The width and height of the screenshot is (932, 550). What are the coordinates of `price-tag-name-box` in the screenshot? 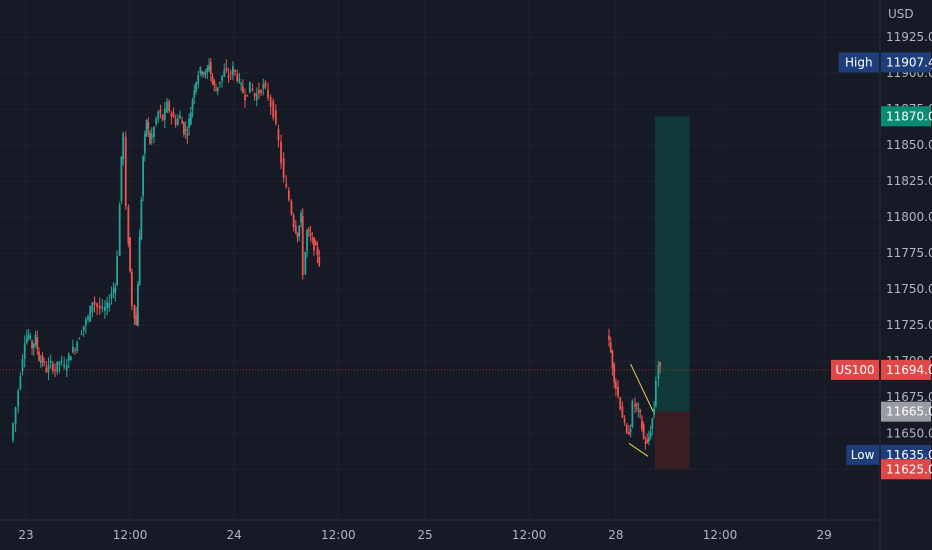 It's located at (855, 369).